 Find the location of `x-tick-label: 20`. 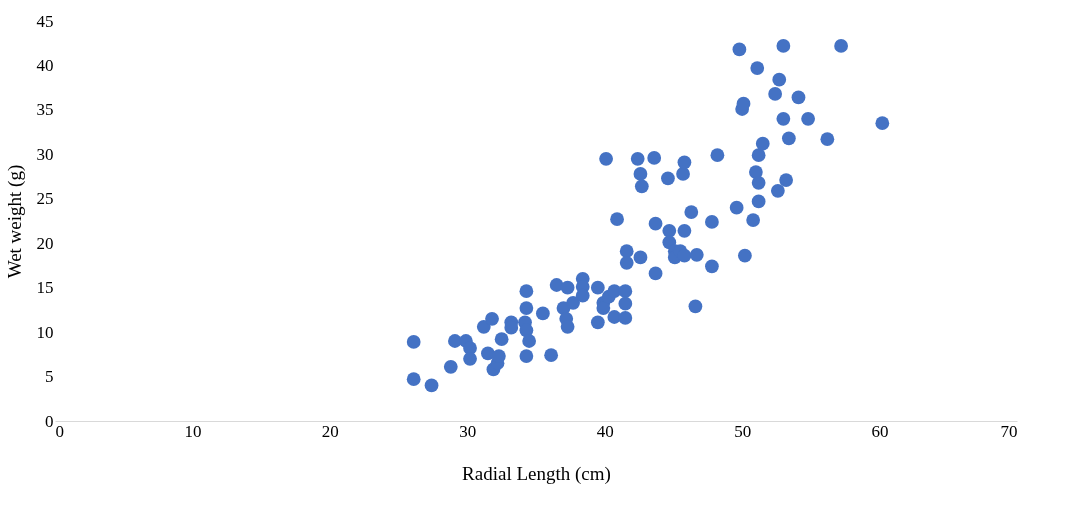

x-tick-label: 20 is located at coordinates (330, 431).